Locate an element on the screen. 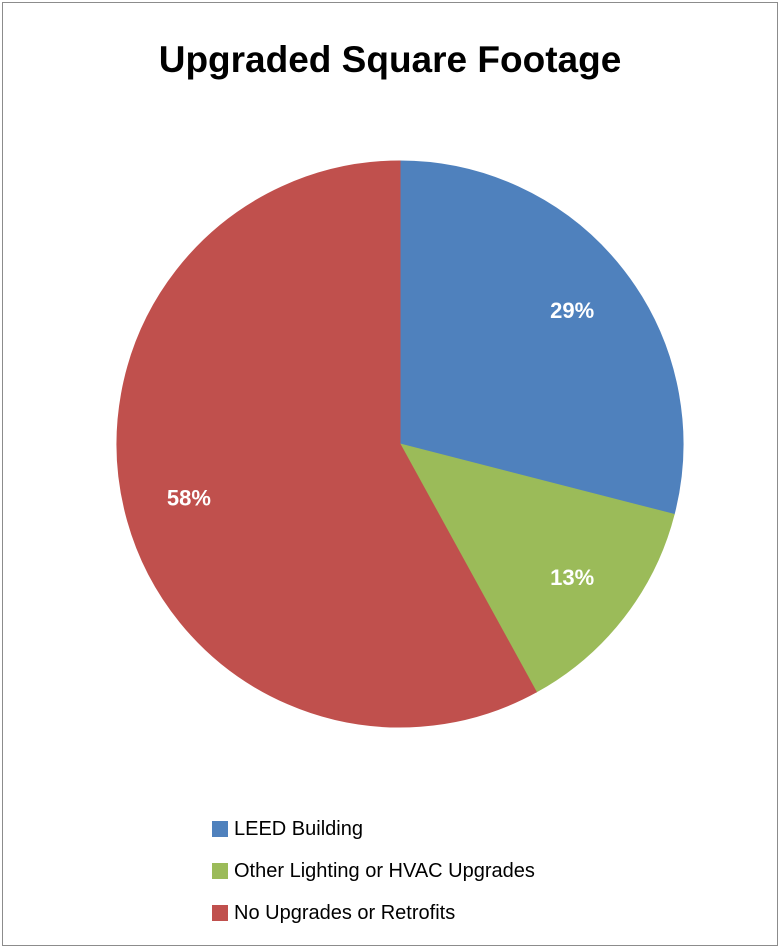  legend-swatch-leed-building is located at coordinates (220, 829).